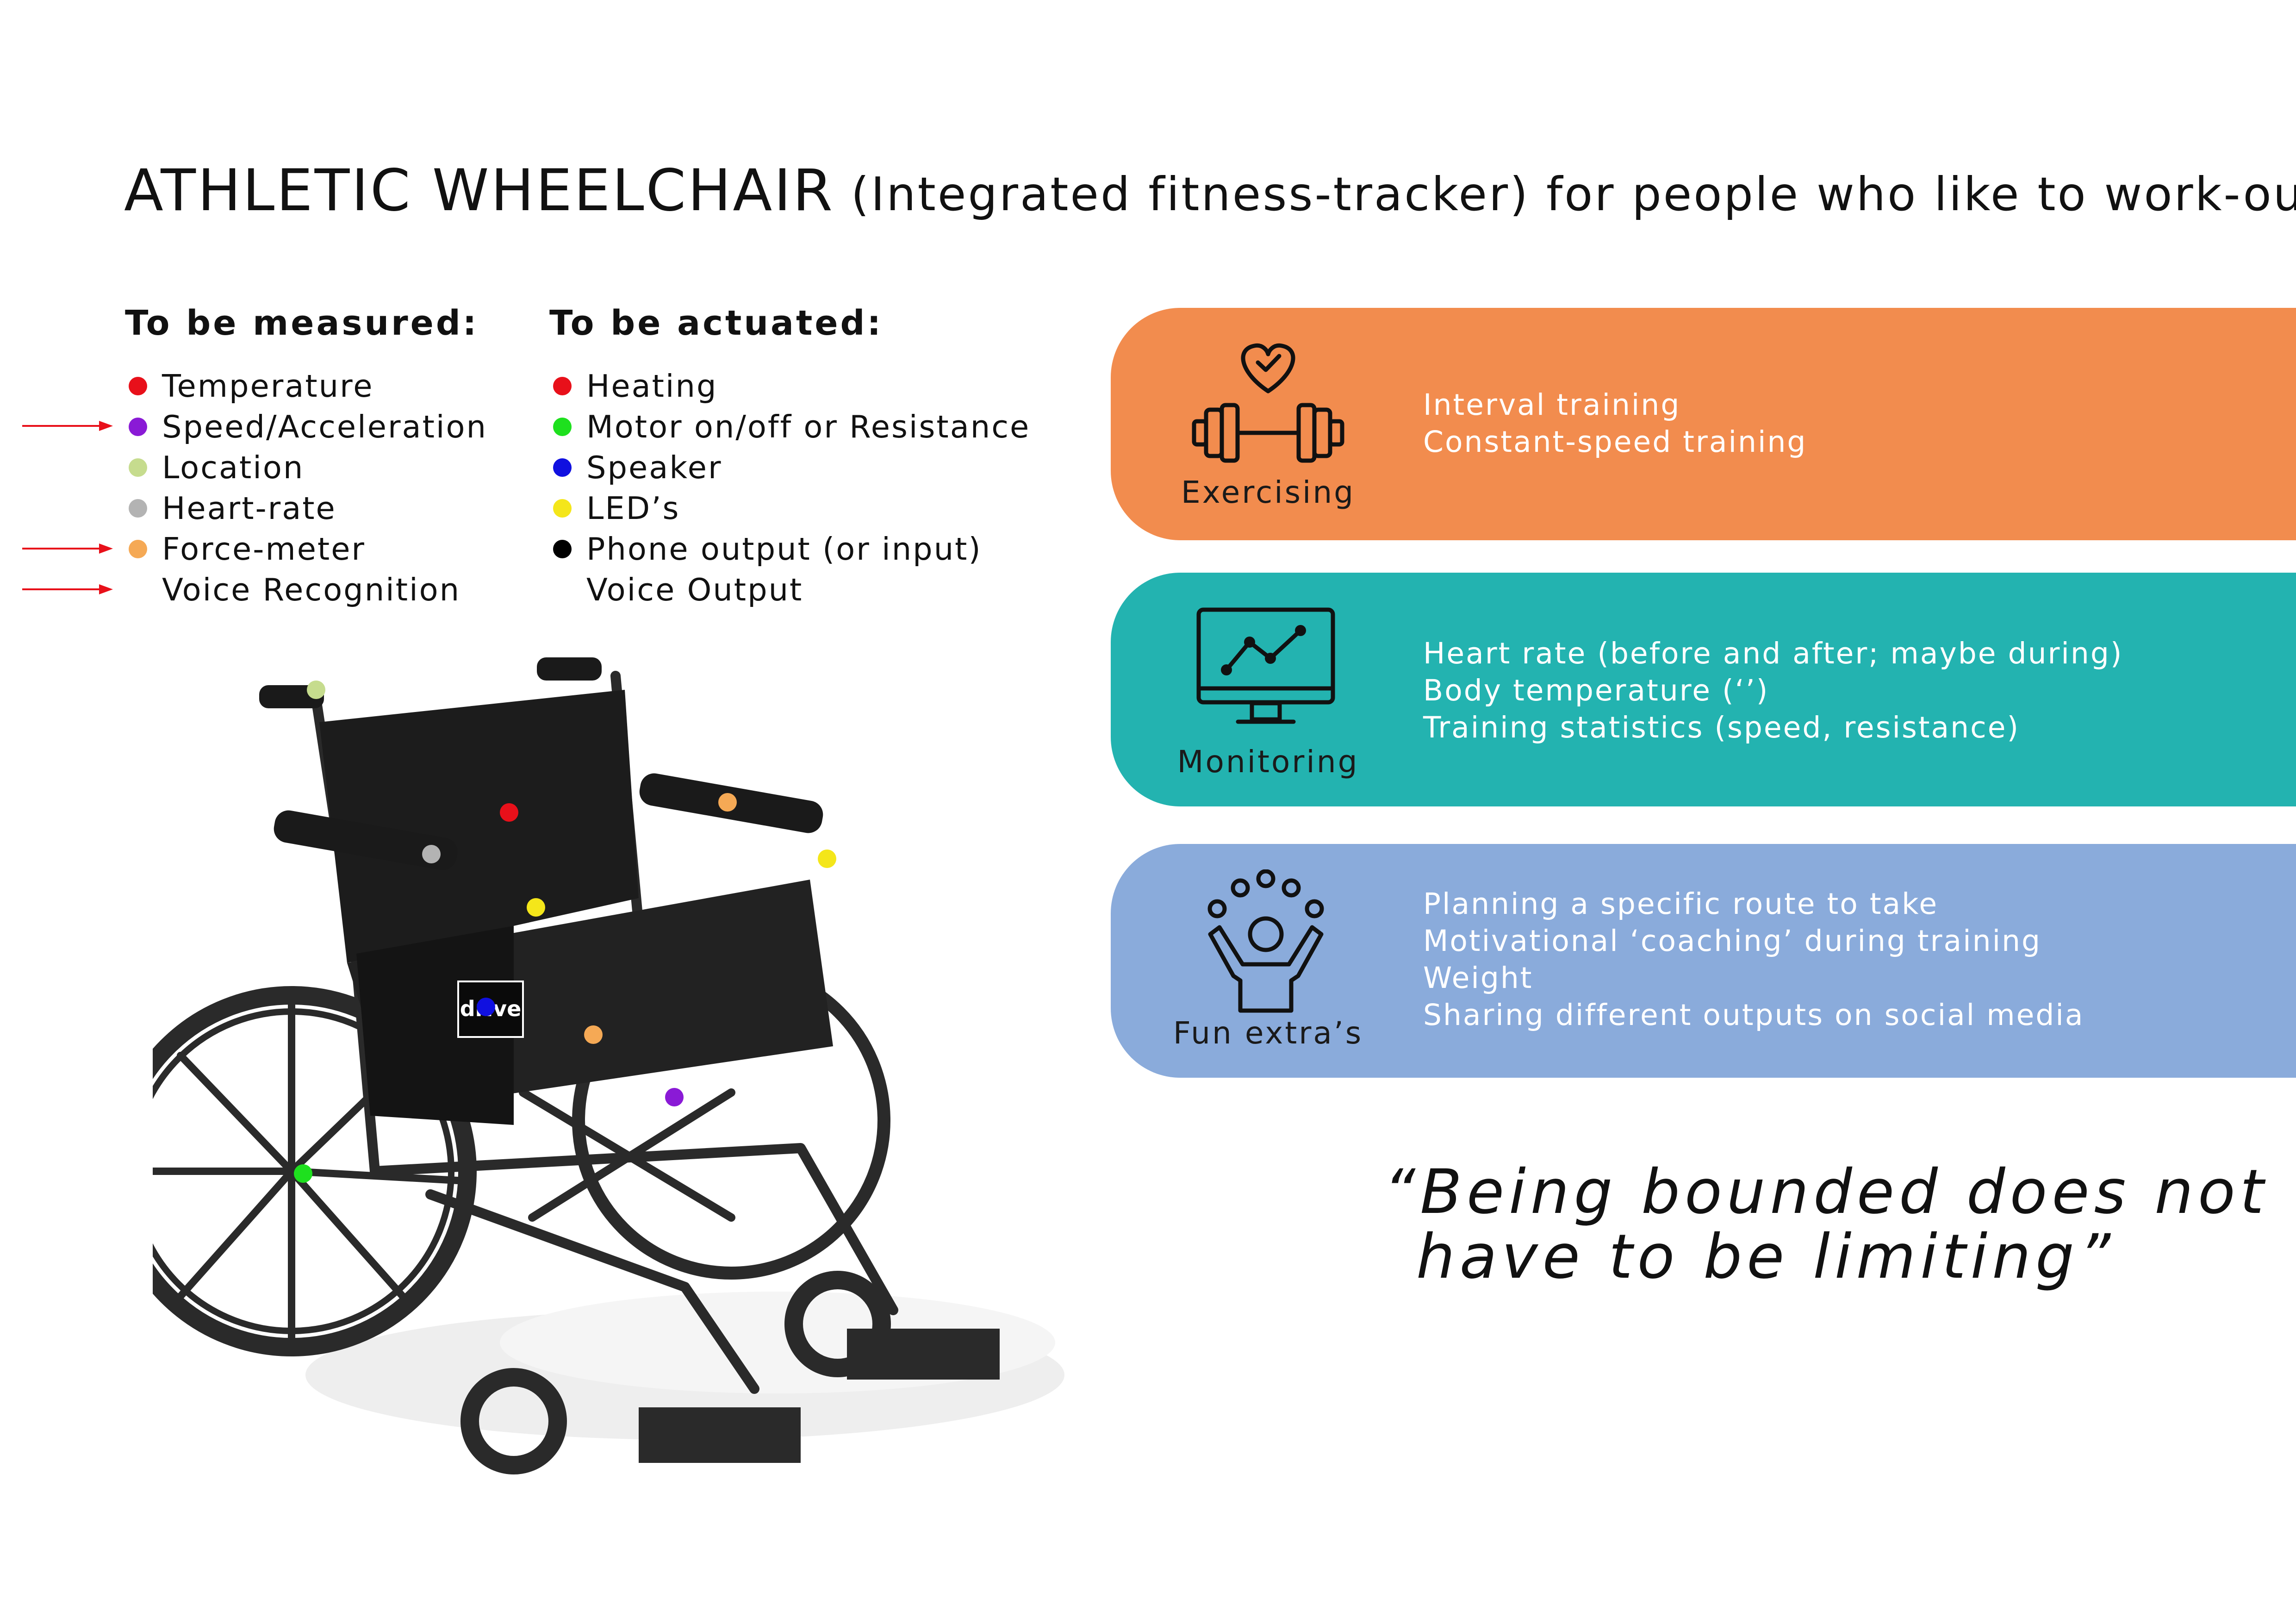  What do you see at coordinates (509, 812) in the screenshot?
I see `heating-sensor-dot` at bounding box center [509, 812].